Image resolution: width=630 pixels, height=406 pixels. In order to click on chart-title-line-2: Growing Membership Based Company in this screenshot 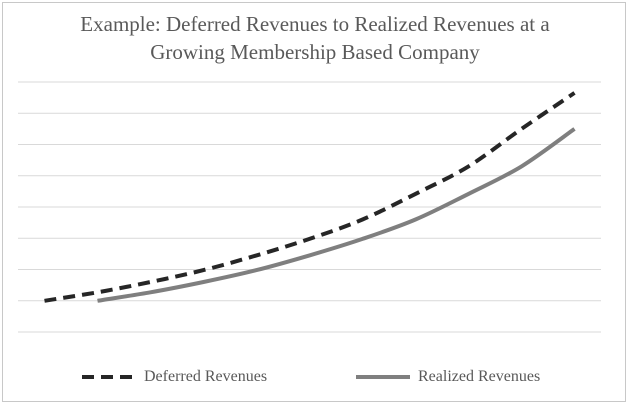, I will do `click(315, 52)`.